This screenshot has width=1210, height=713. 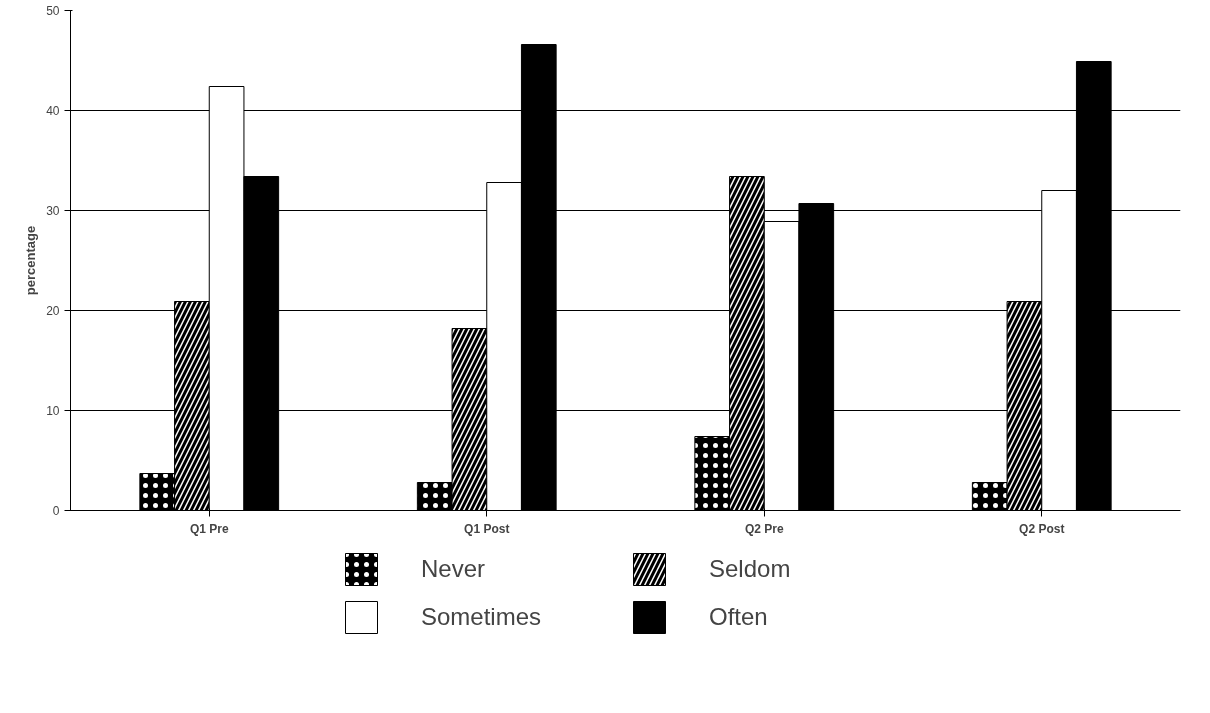 I want to click on y-tick-label: 30, so click(x=53, y=211).